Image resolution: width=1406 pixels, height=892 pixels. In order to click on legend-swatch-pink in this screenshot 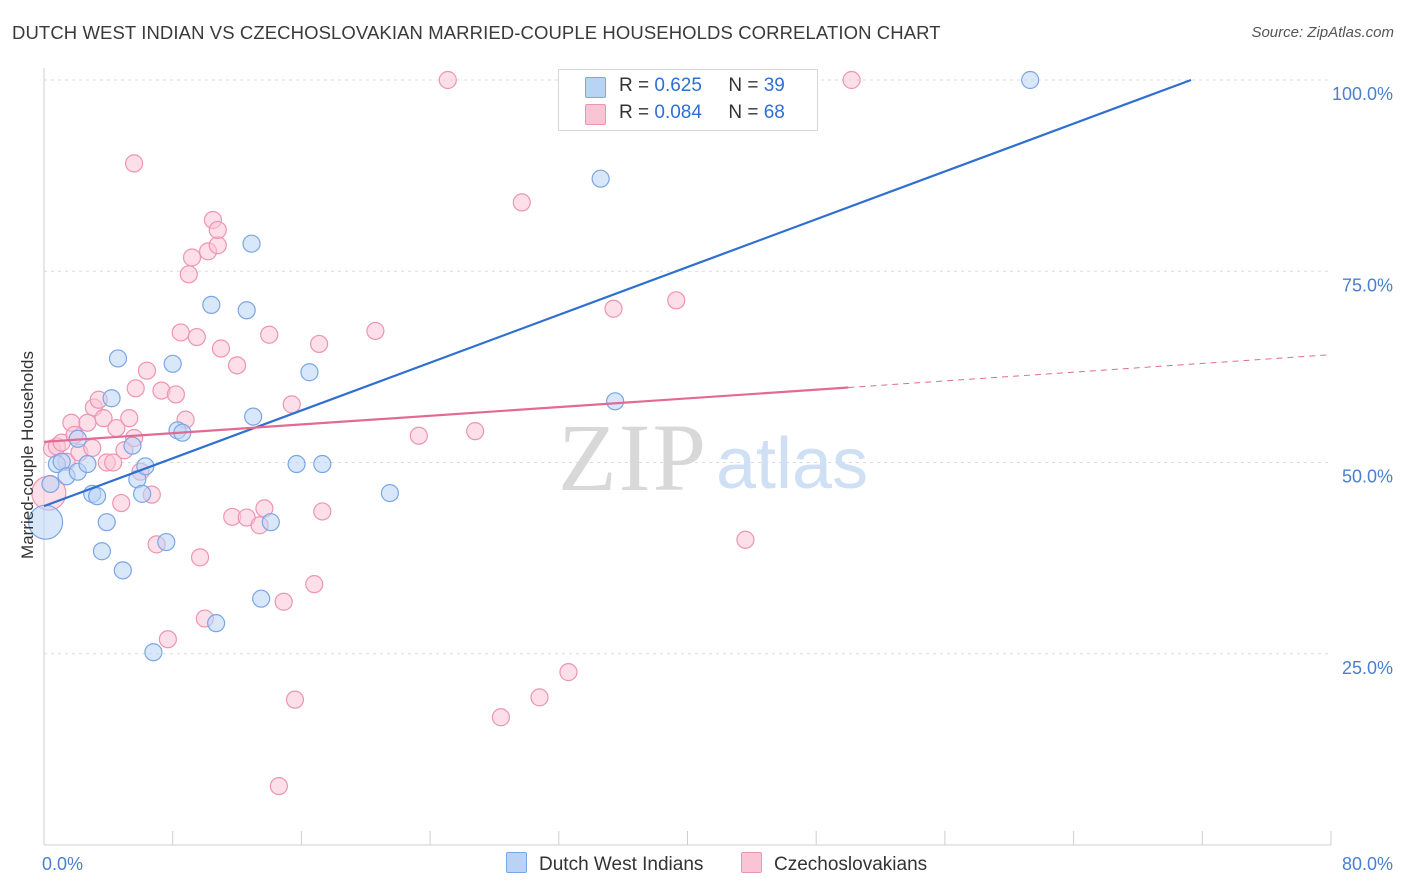, I will do `click(595, 114)`.